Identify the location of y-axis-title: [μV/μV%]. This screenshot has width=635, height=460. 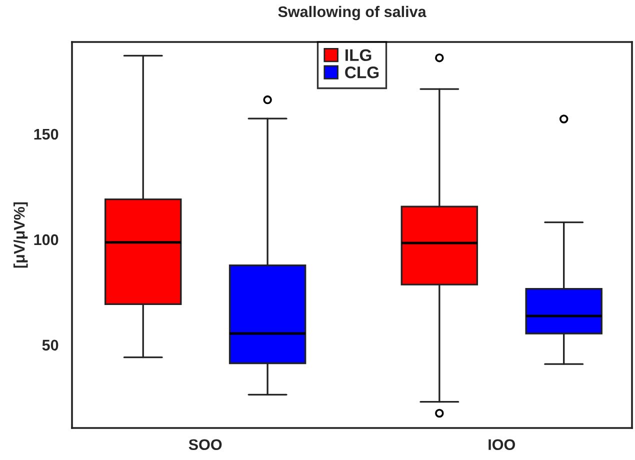
(21, 235).